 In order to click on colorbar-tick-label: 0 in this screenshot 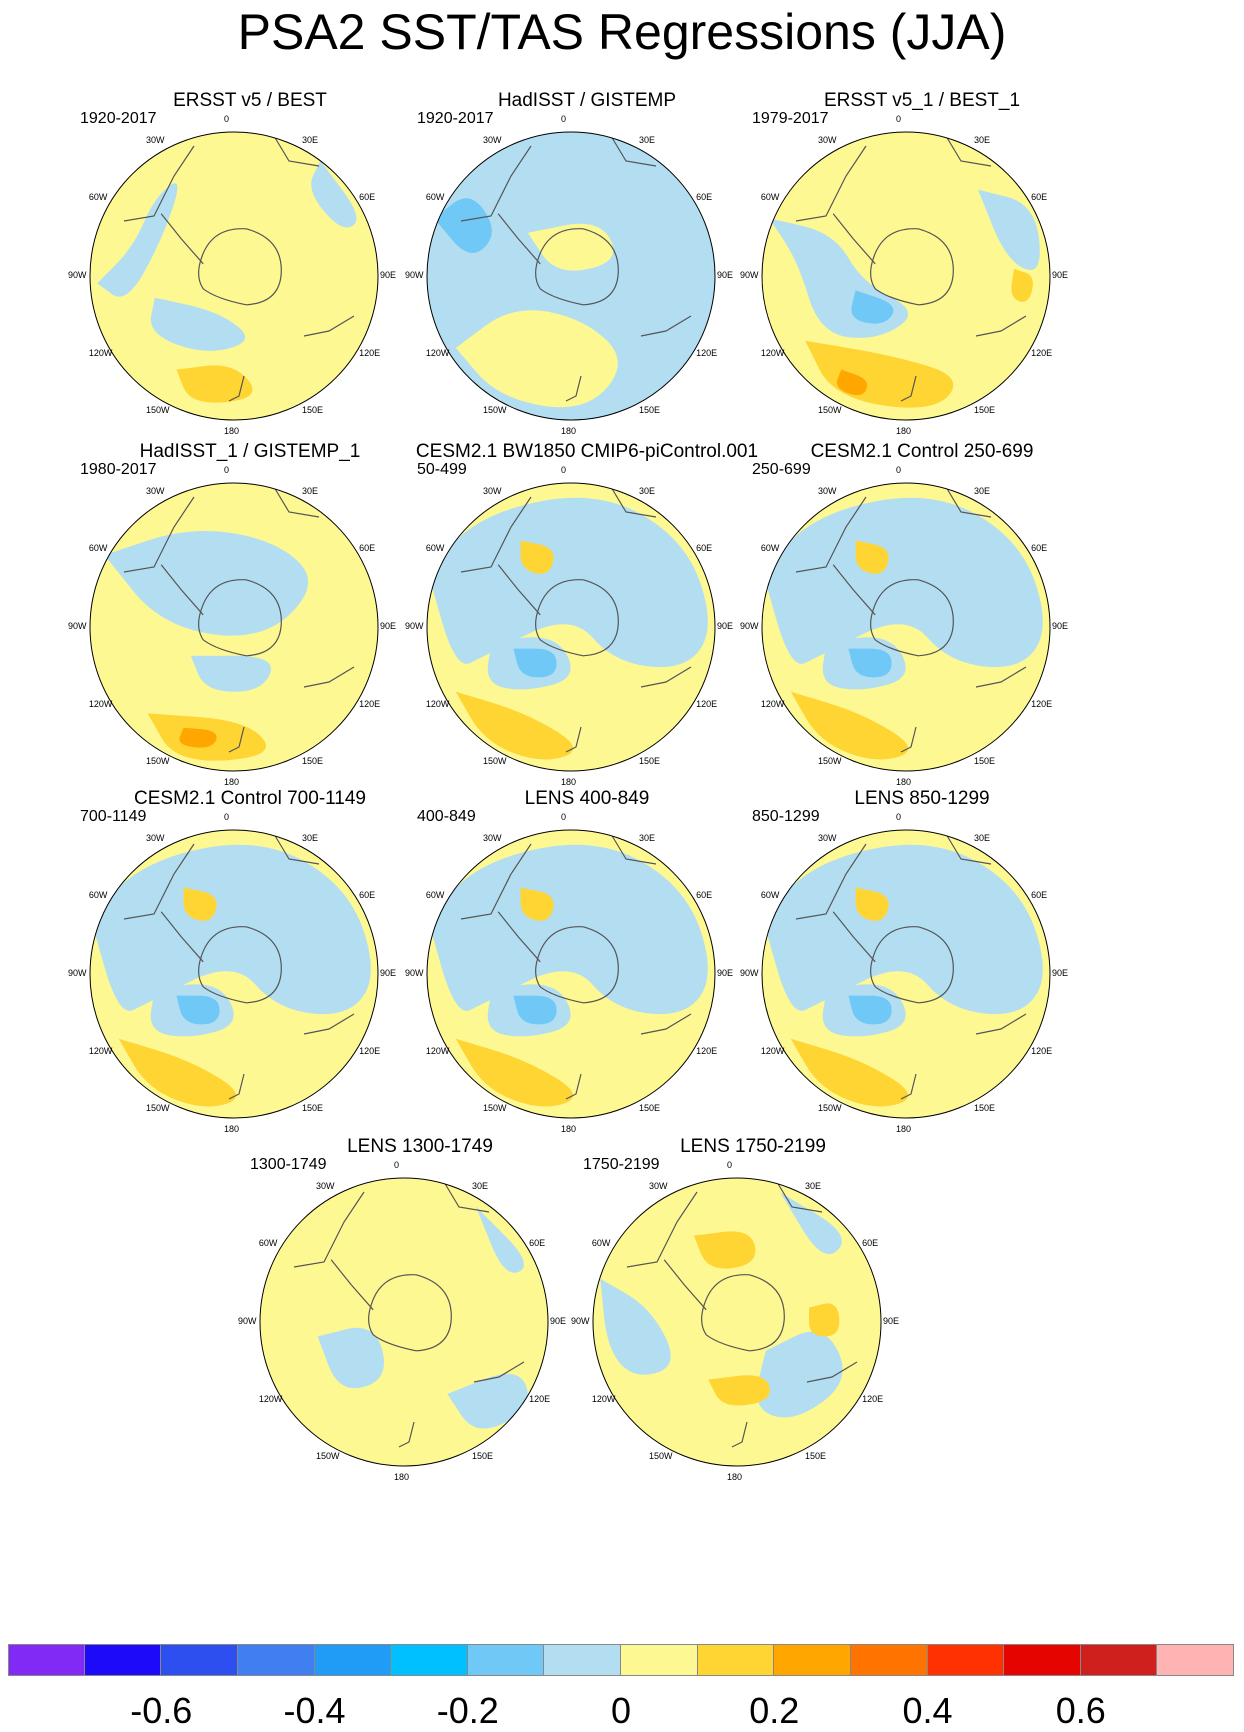, I will do `click(621, 1710)`.